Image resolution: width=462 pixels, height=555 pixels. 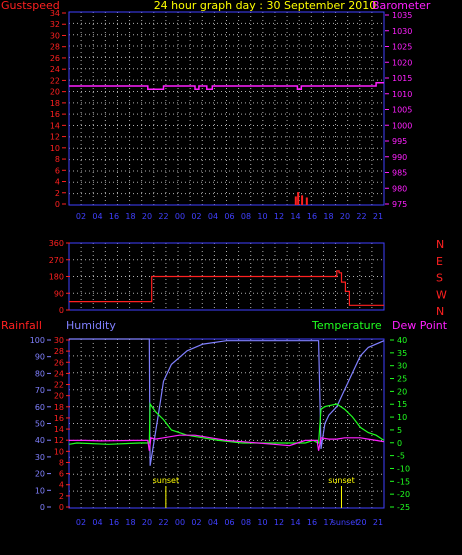 What do you see at coordinates (399, 430) in the screenshot?
I see `temp-tick-label: 5` at bounding box center [399, 430].